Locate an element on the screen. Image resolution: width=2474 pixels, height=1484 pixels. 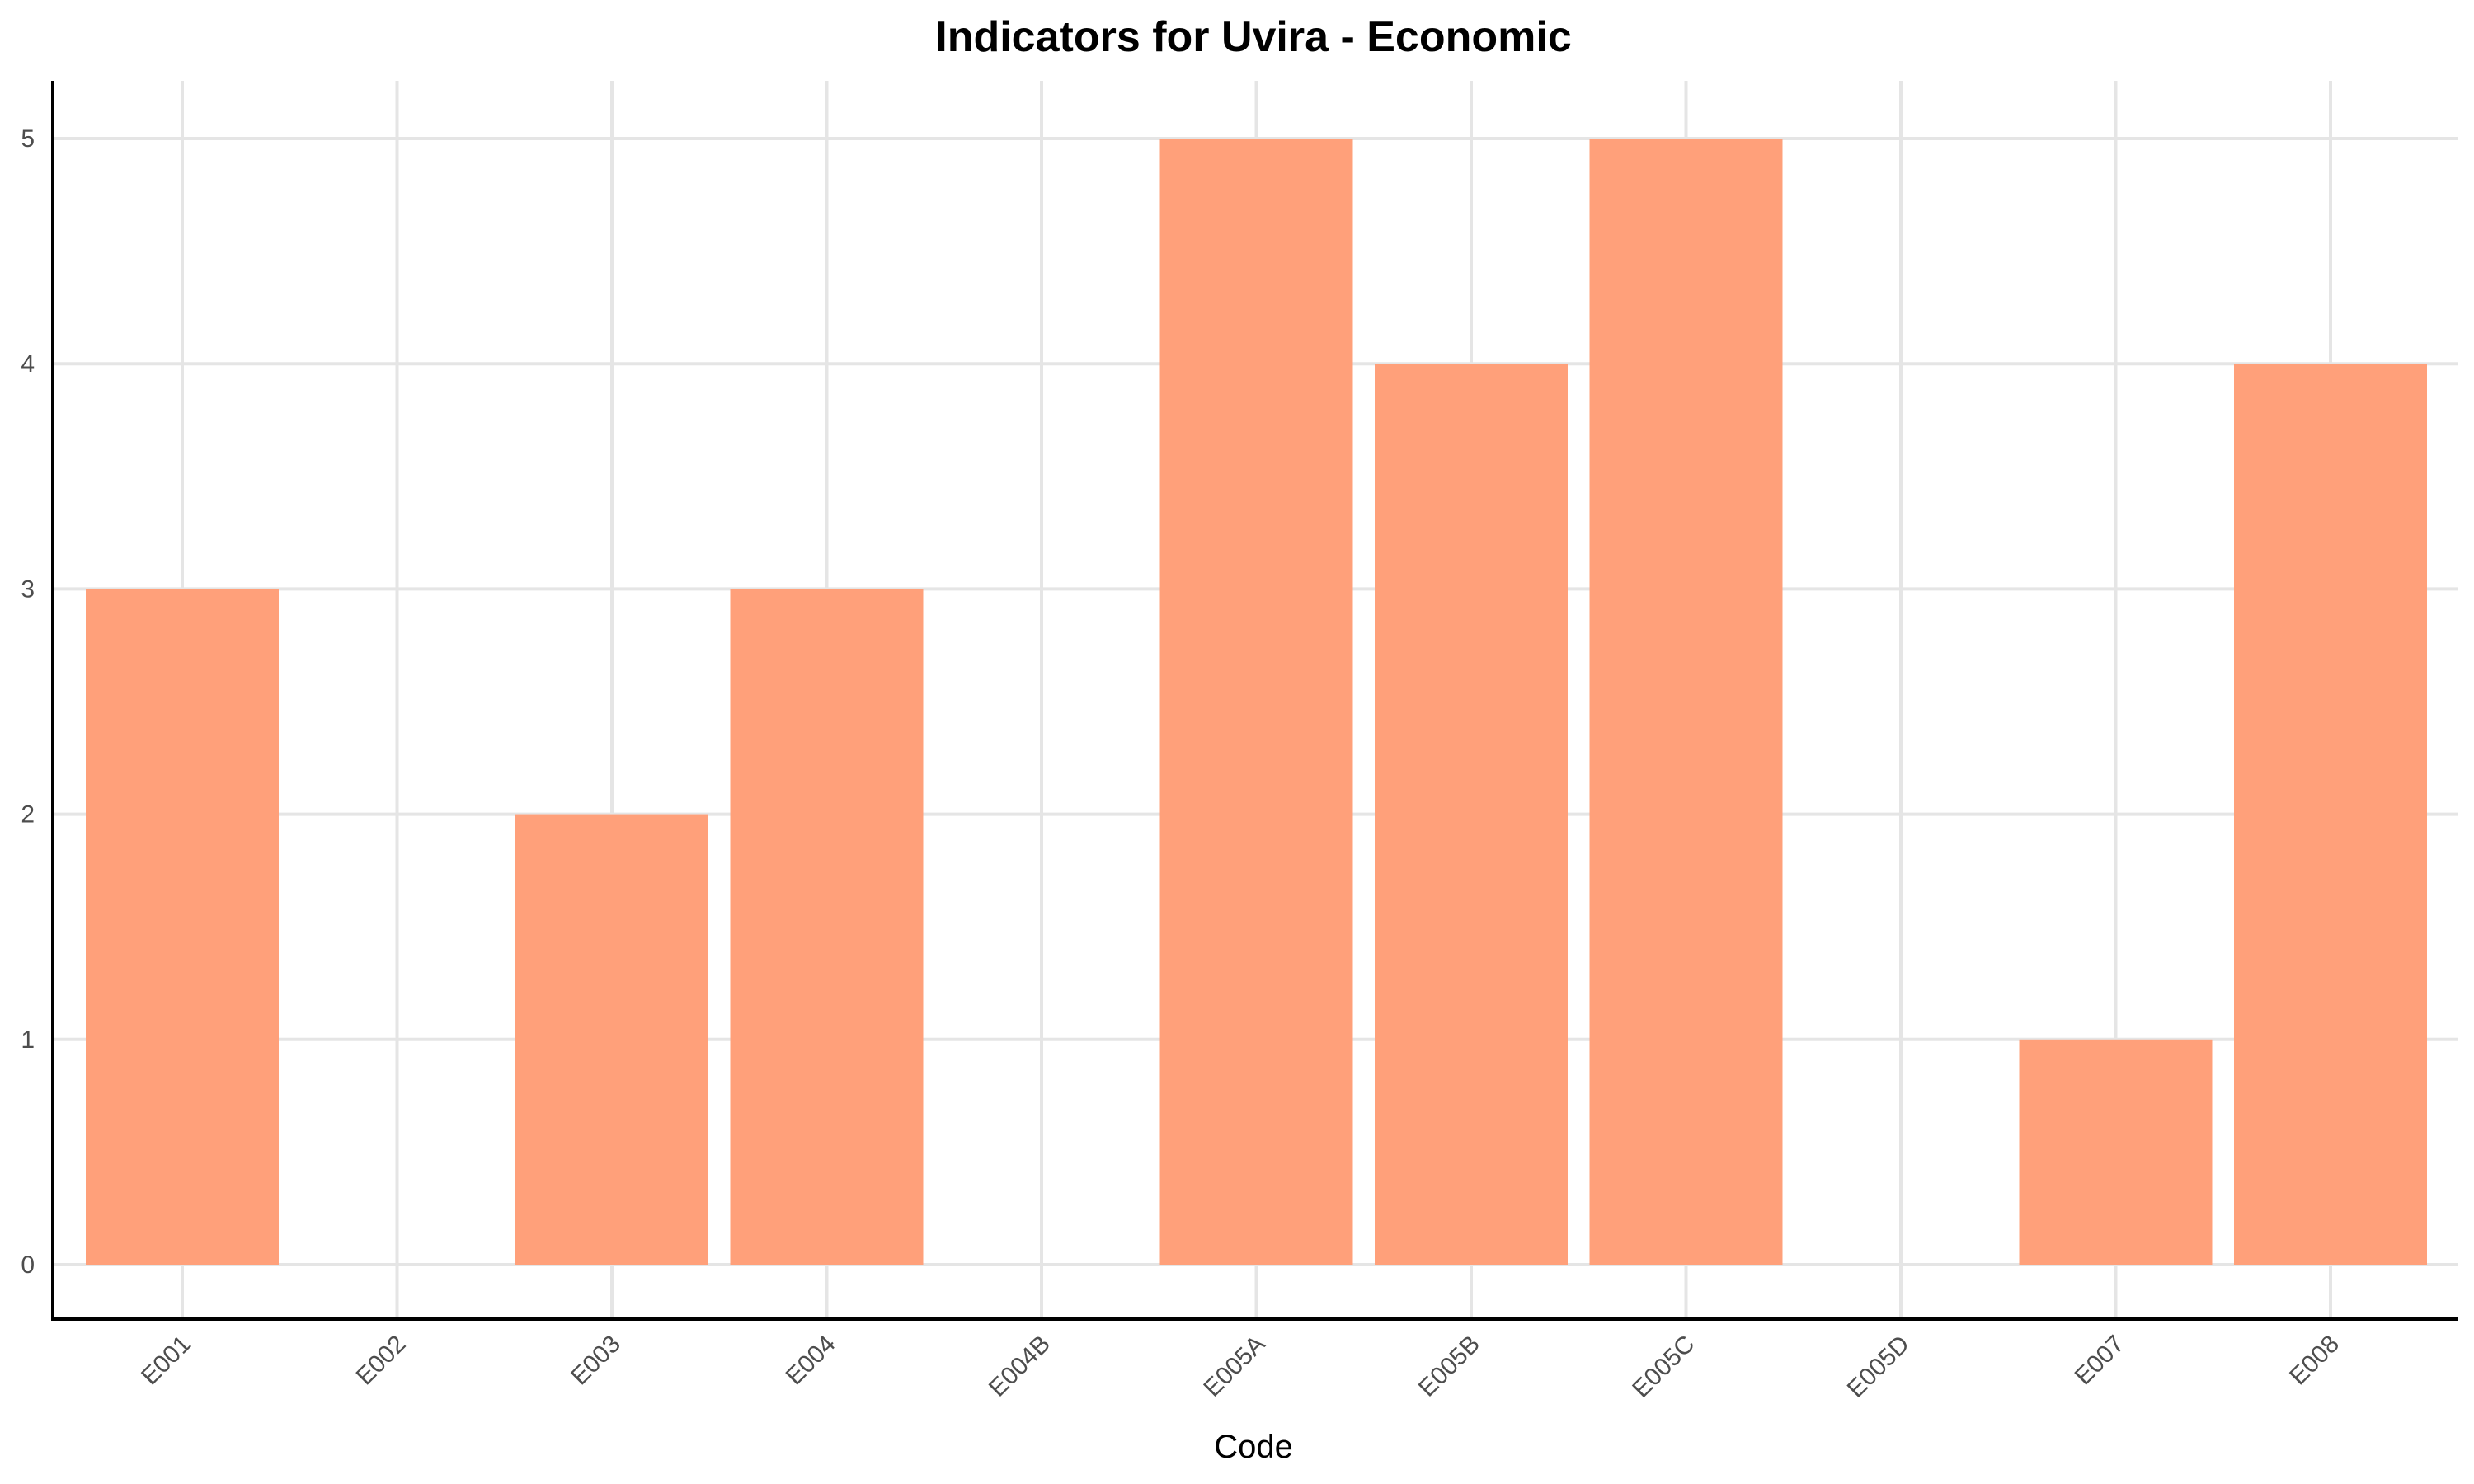
bar-e007 is located at coordinates (2116, 1152).